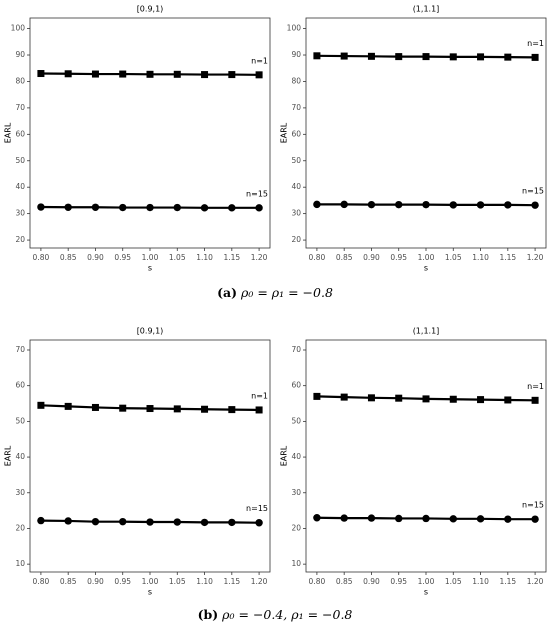  I want to click on caption: (b) ρ₀ = −0.4, ρ₁ = −0.8, so click(275, 614).